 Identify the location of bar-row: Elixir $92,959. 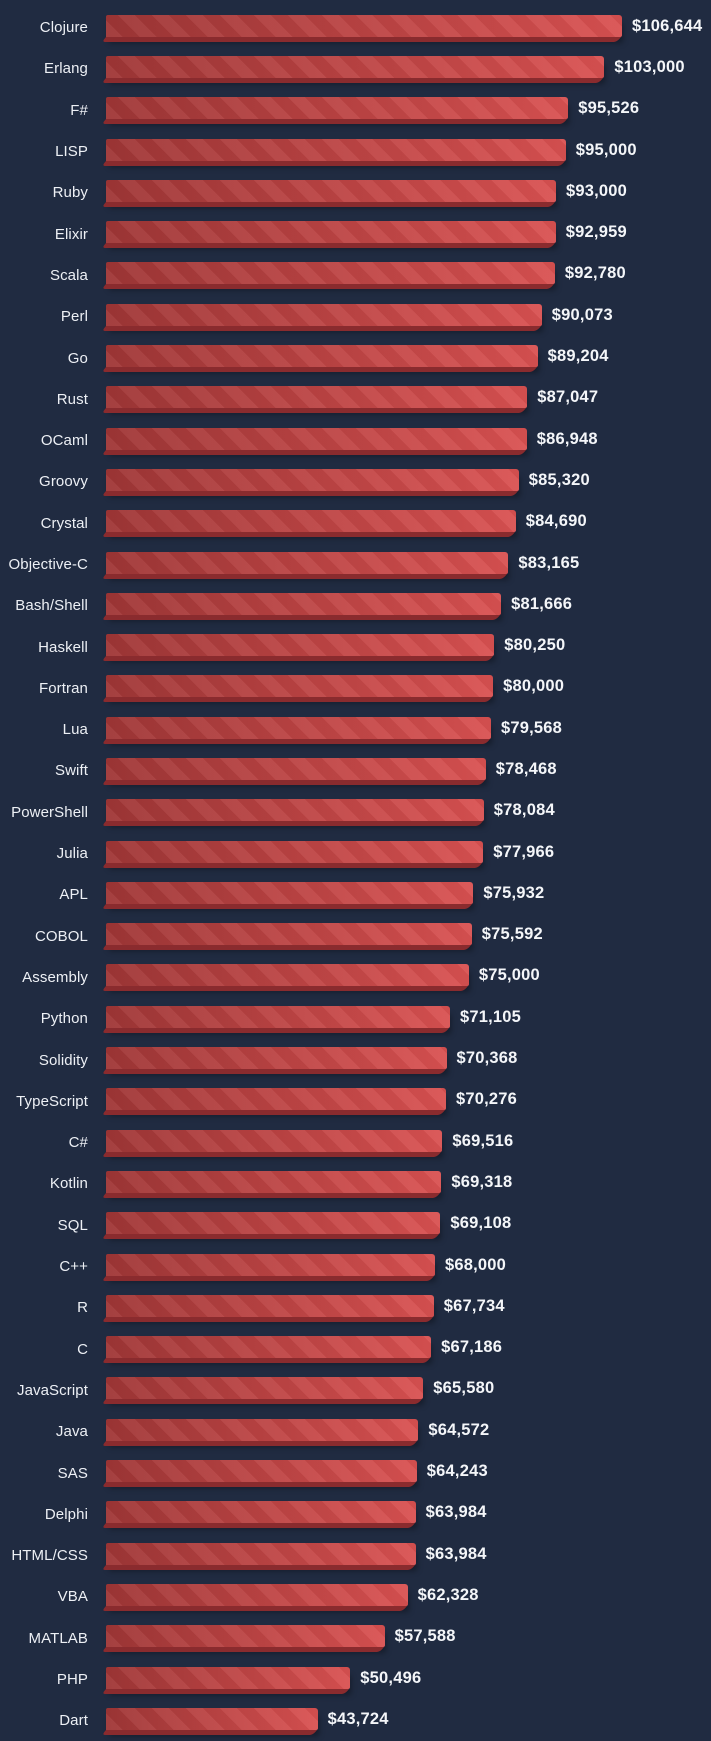
(355, 233).